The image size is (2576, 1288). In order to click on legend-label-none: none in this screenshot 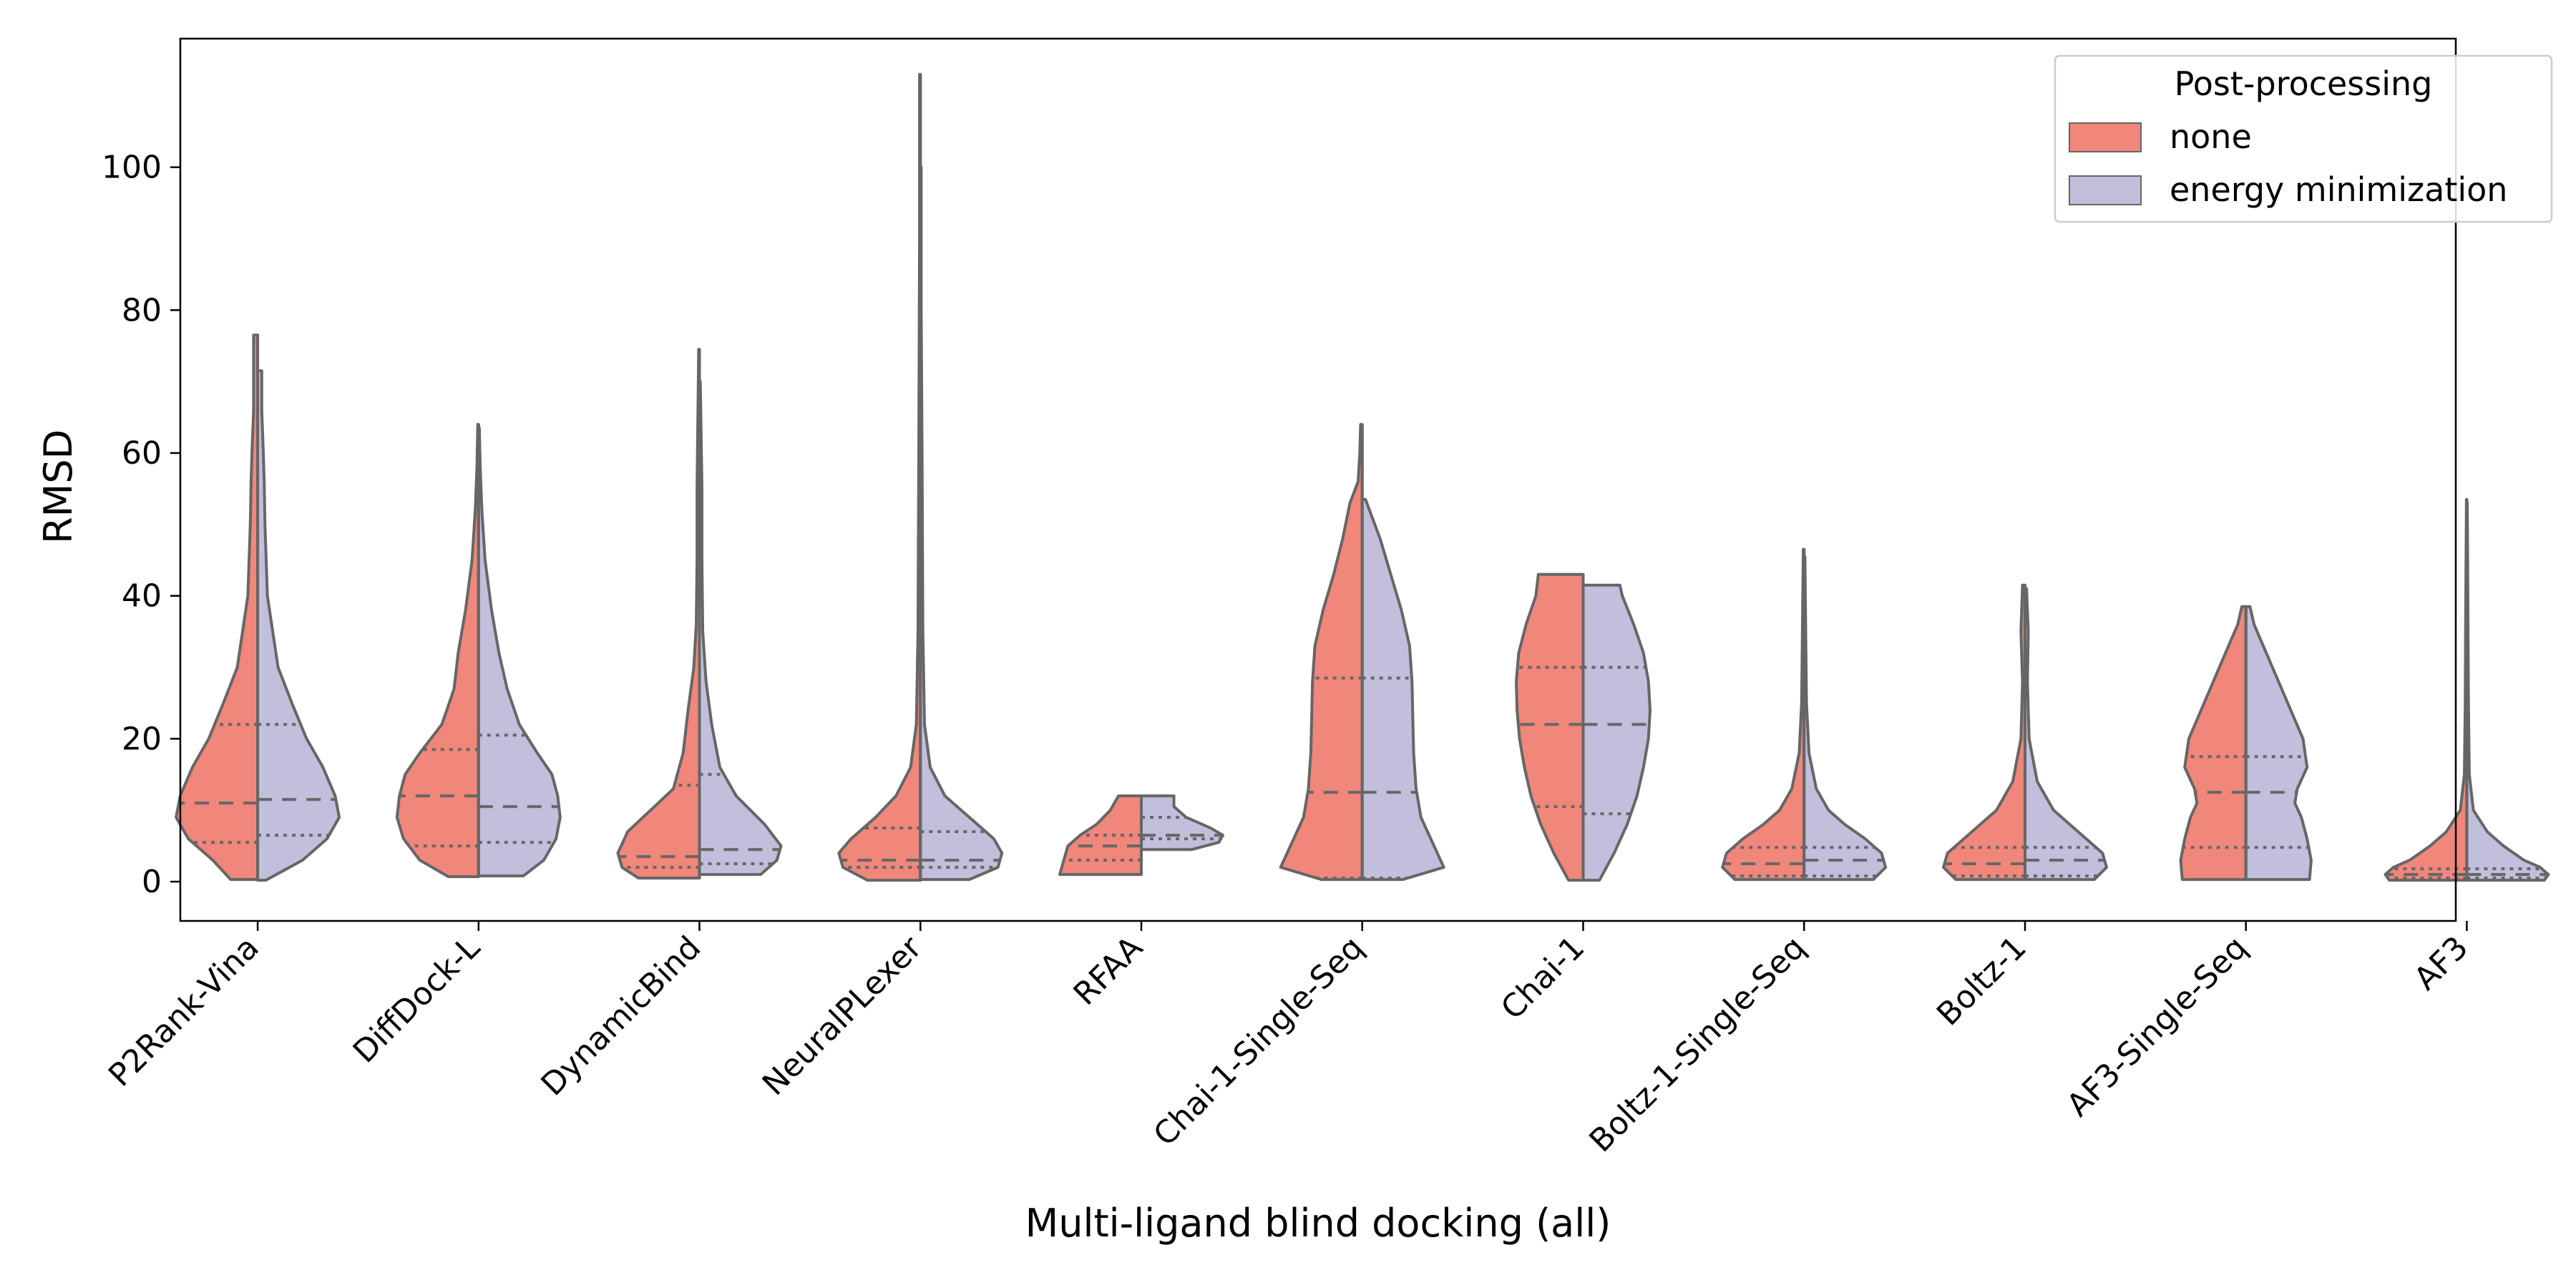, I will do `click(2211, 136)`.